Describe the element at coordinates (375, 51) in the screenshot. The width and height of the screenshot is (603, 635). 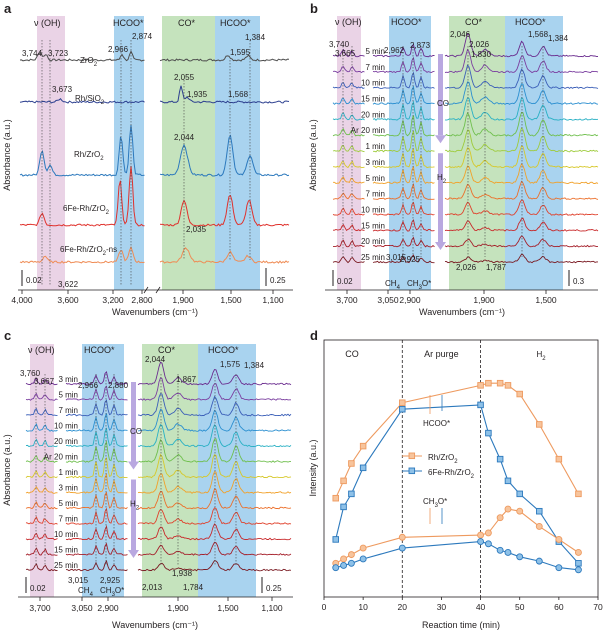
I see `time-label-0: 5 min` at that location.